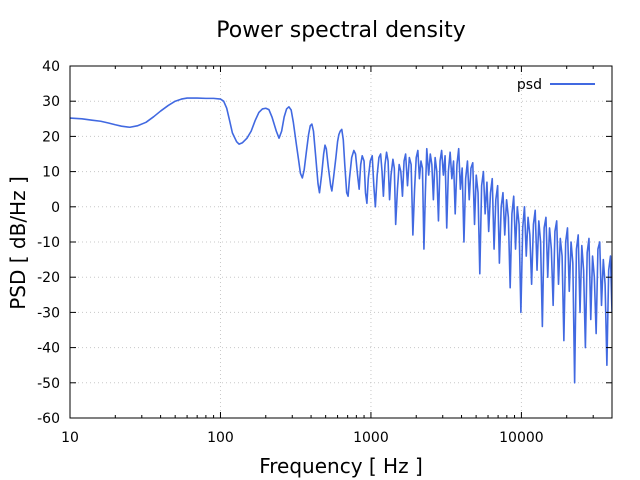 The image size is (640, 480). I want to click on y-tick-label: -40, so click(48, 349).